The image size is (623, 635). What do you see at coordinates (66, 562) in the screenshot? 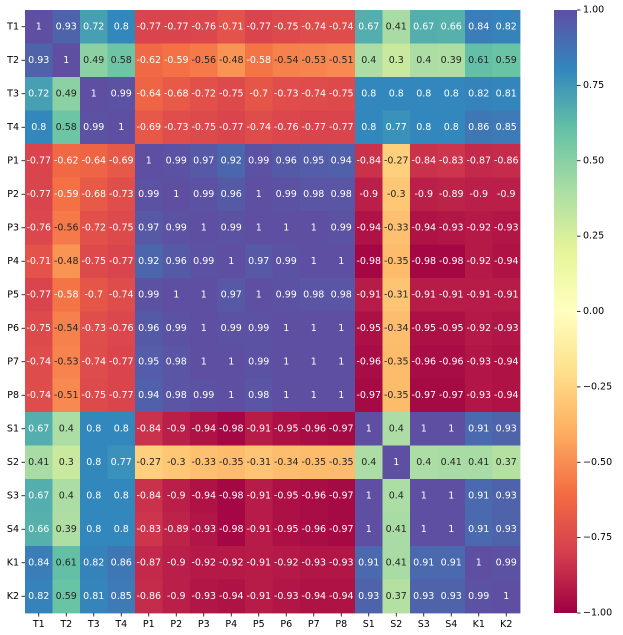
I see `cell-value-label: 0.61` at bounding box center [66, 562].